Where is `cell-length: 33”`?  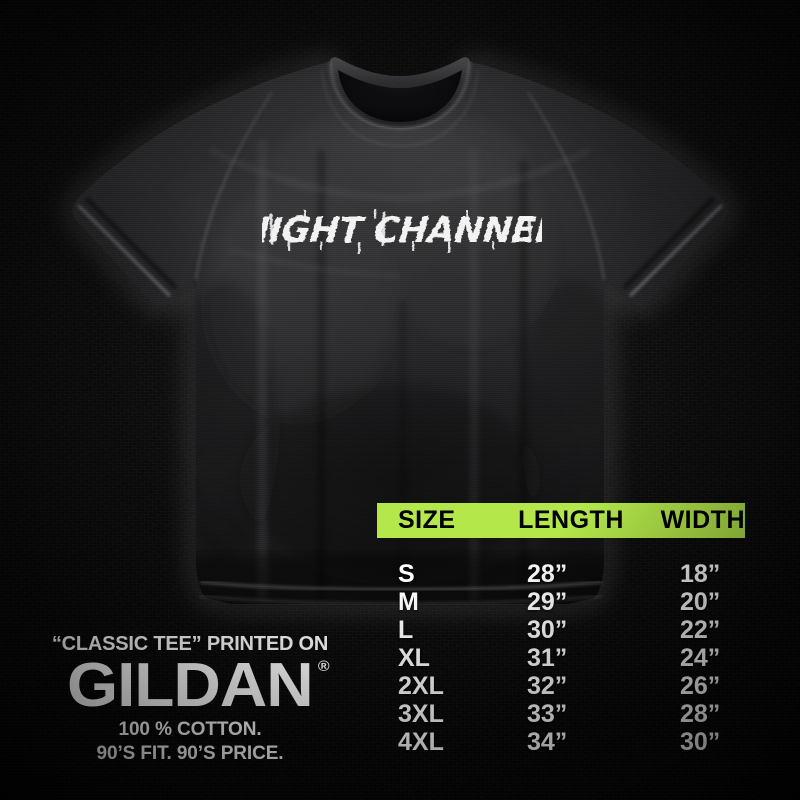 cell-length: 33” is located at coordinates (547, 714).